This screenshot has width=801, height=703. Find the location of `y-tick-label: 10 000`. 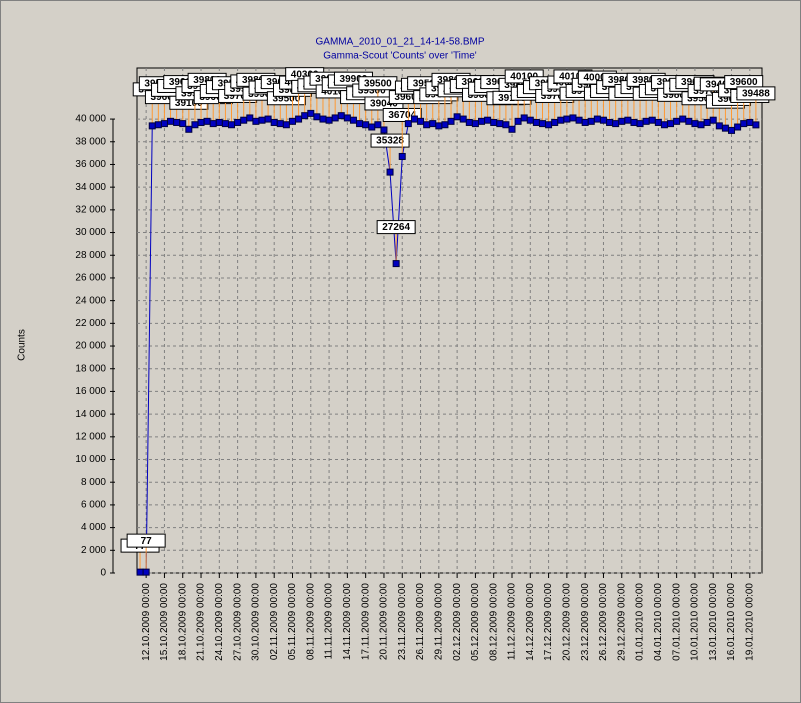

y-tick-label: 10 000 is located at coordinates (90, 459).